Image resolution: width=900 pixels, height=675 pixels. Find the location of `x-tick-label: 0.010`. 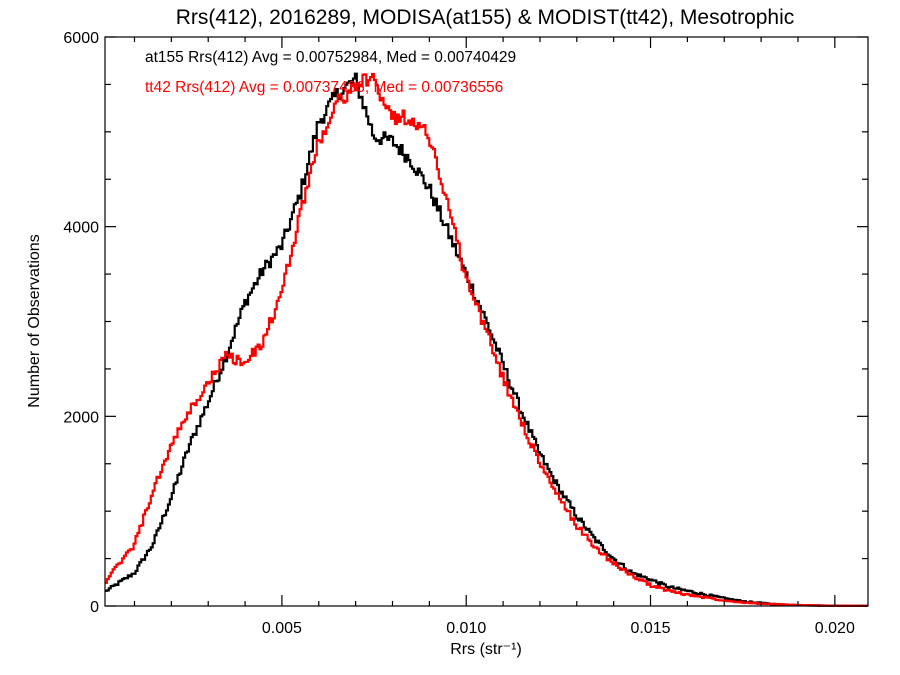

x-tick-label: 0.010 is located at coordinates (466, 628).